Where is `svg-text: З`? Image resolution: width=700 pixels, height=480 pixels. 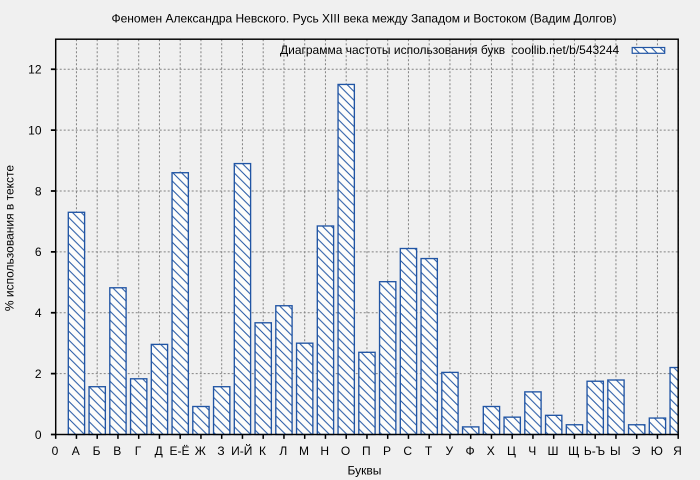
svg-text: З is located at coordinates (220, 451).